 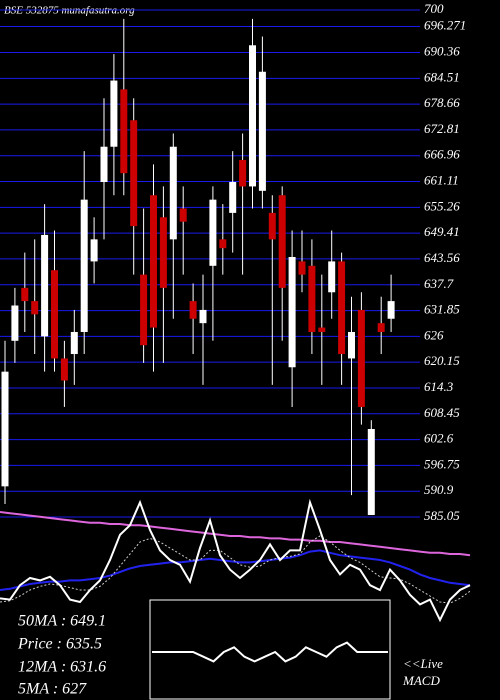 What do you see at coordinates (442, 76) in the screenshot?
I see `y-tick-label: 684.51` at bounding box center [442, 76].